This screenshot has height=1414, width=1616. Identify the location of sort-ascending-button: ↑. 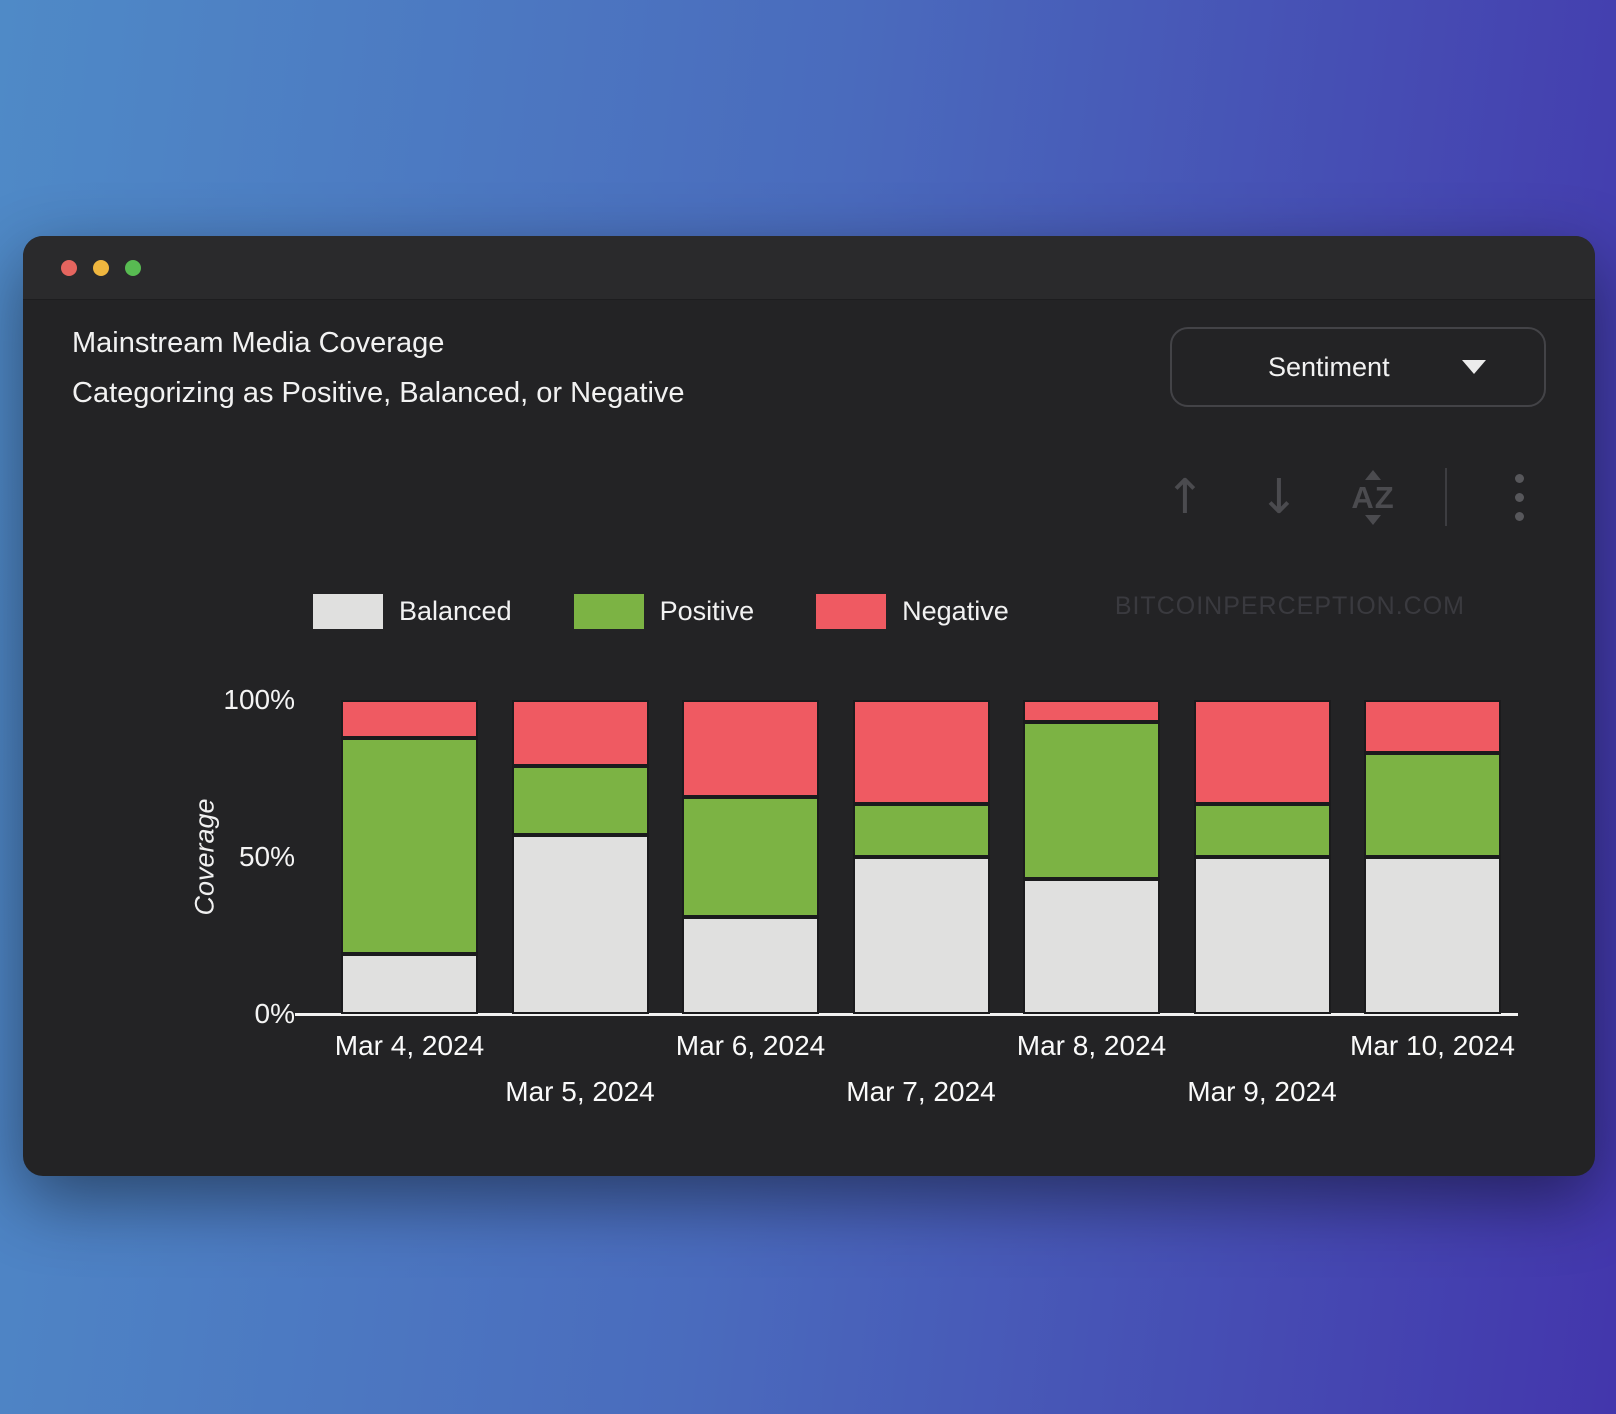
(1185, 497).